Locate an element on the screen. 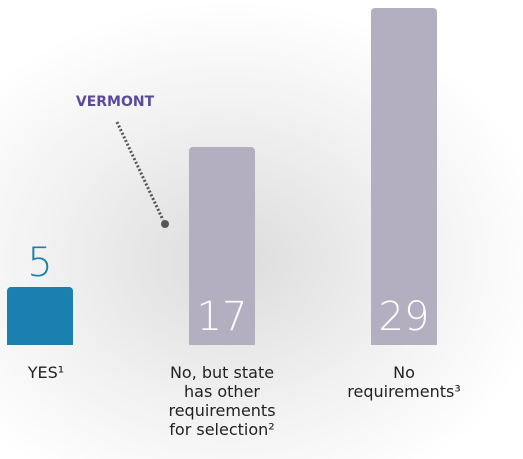 The width and height of the screenshot is (523, 459). x-tick-label: YES¹ is located at coordinates (46, 372).